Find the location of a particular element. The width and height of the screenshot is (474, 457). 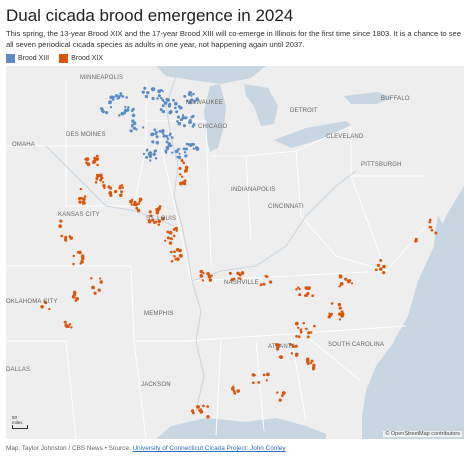

city-label-minneapolis: MINNEAPOLIS is located at coordinates (101, 78).